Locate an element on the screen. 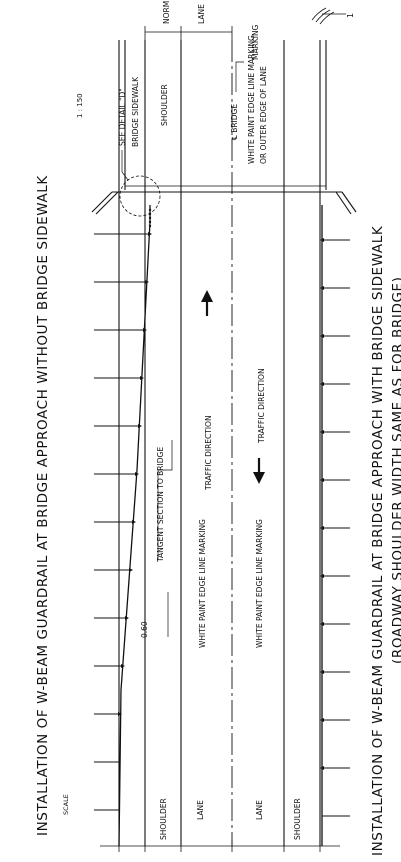  label-white-paint-2: OR OUTER EDGE OF LANE is located at coordinates (263, 115).